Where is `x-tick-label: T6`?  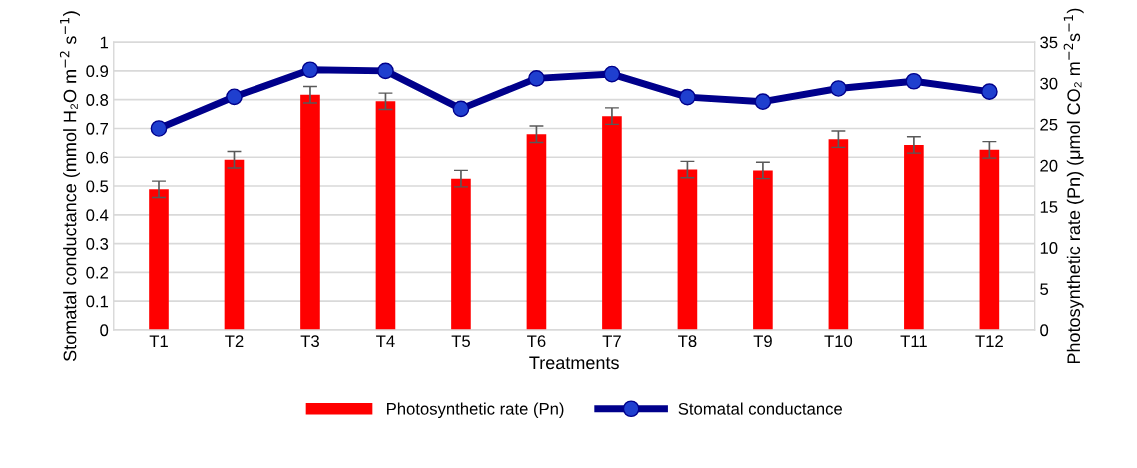 x-tick-label: T6 is located at coordinates (536, 341).